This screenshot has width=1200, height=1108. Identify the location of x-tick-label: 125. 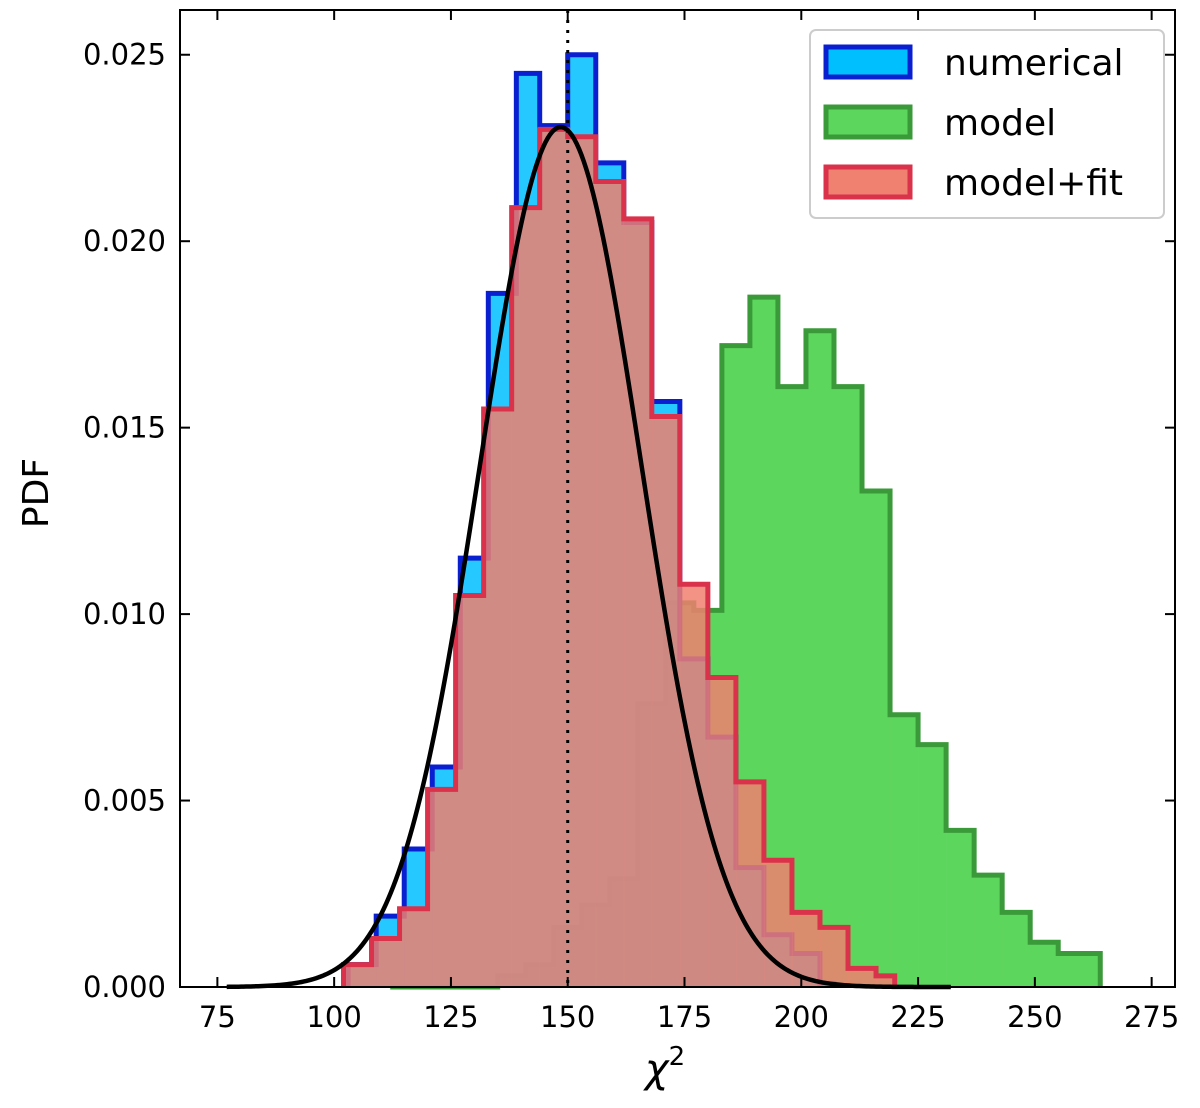
(450, 1017).